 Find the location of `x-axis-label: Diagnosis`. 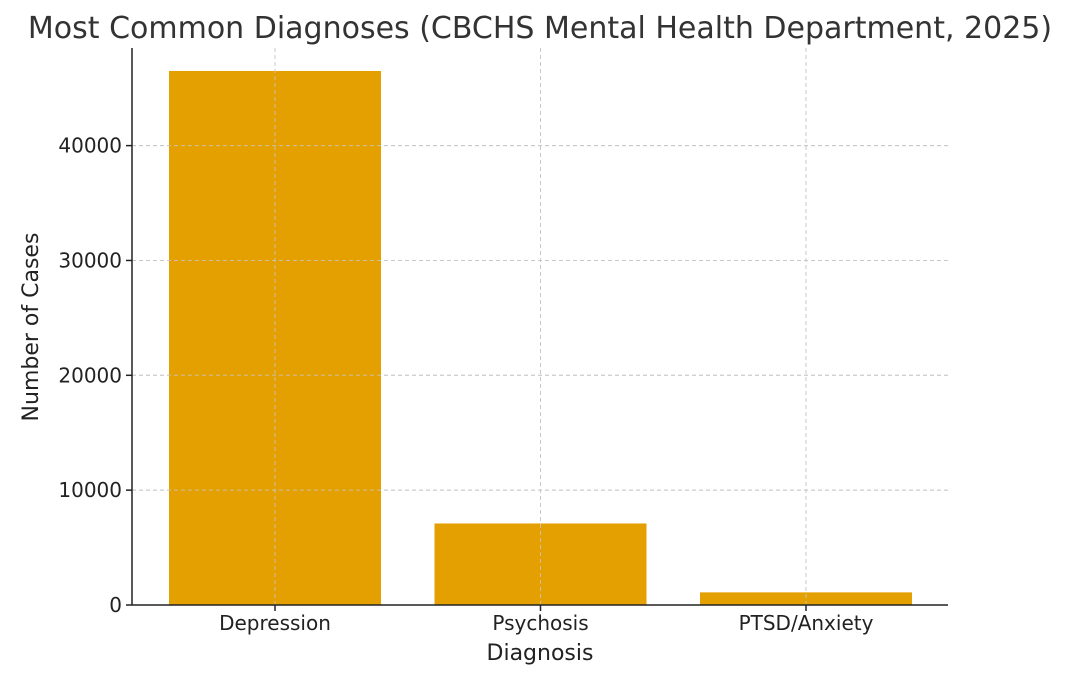

x-axis-label: Diagnosis is located at coordinates (540, 653).